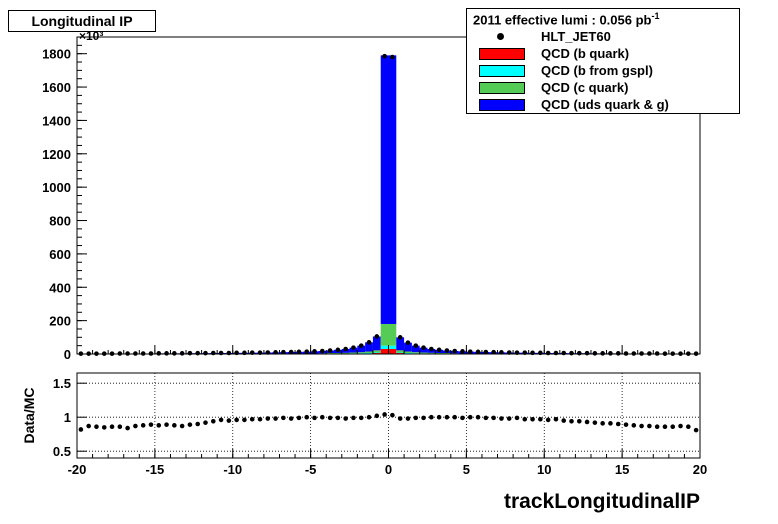  Describe the element at coordinates (60, 254) in the screenshot. I see `y-tick-label: 600` at that location.